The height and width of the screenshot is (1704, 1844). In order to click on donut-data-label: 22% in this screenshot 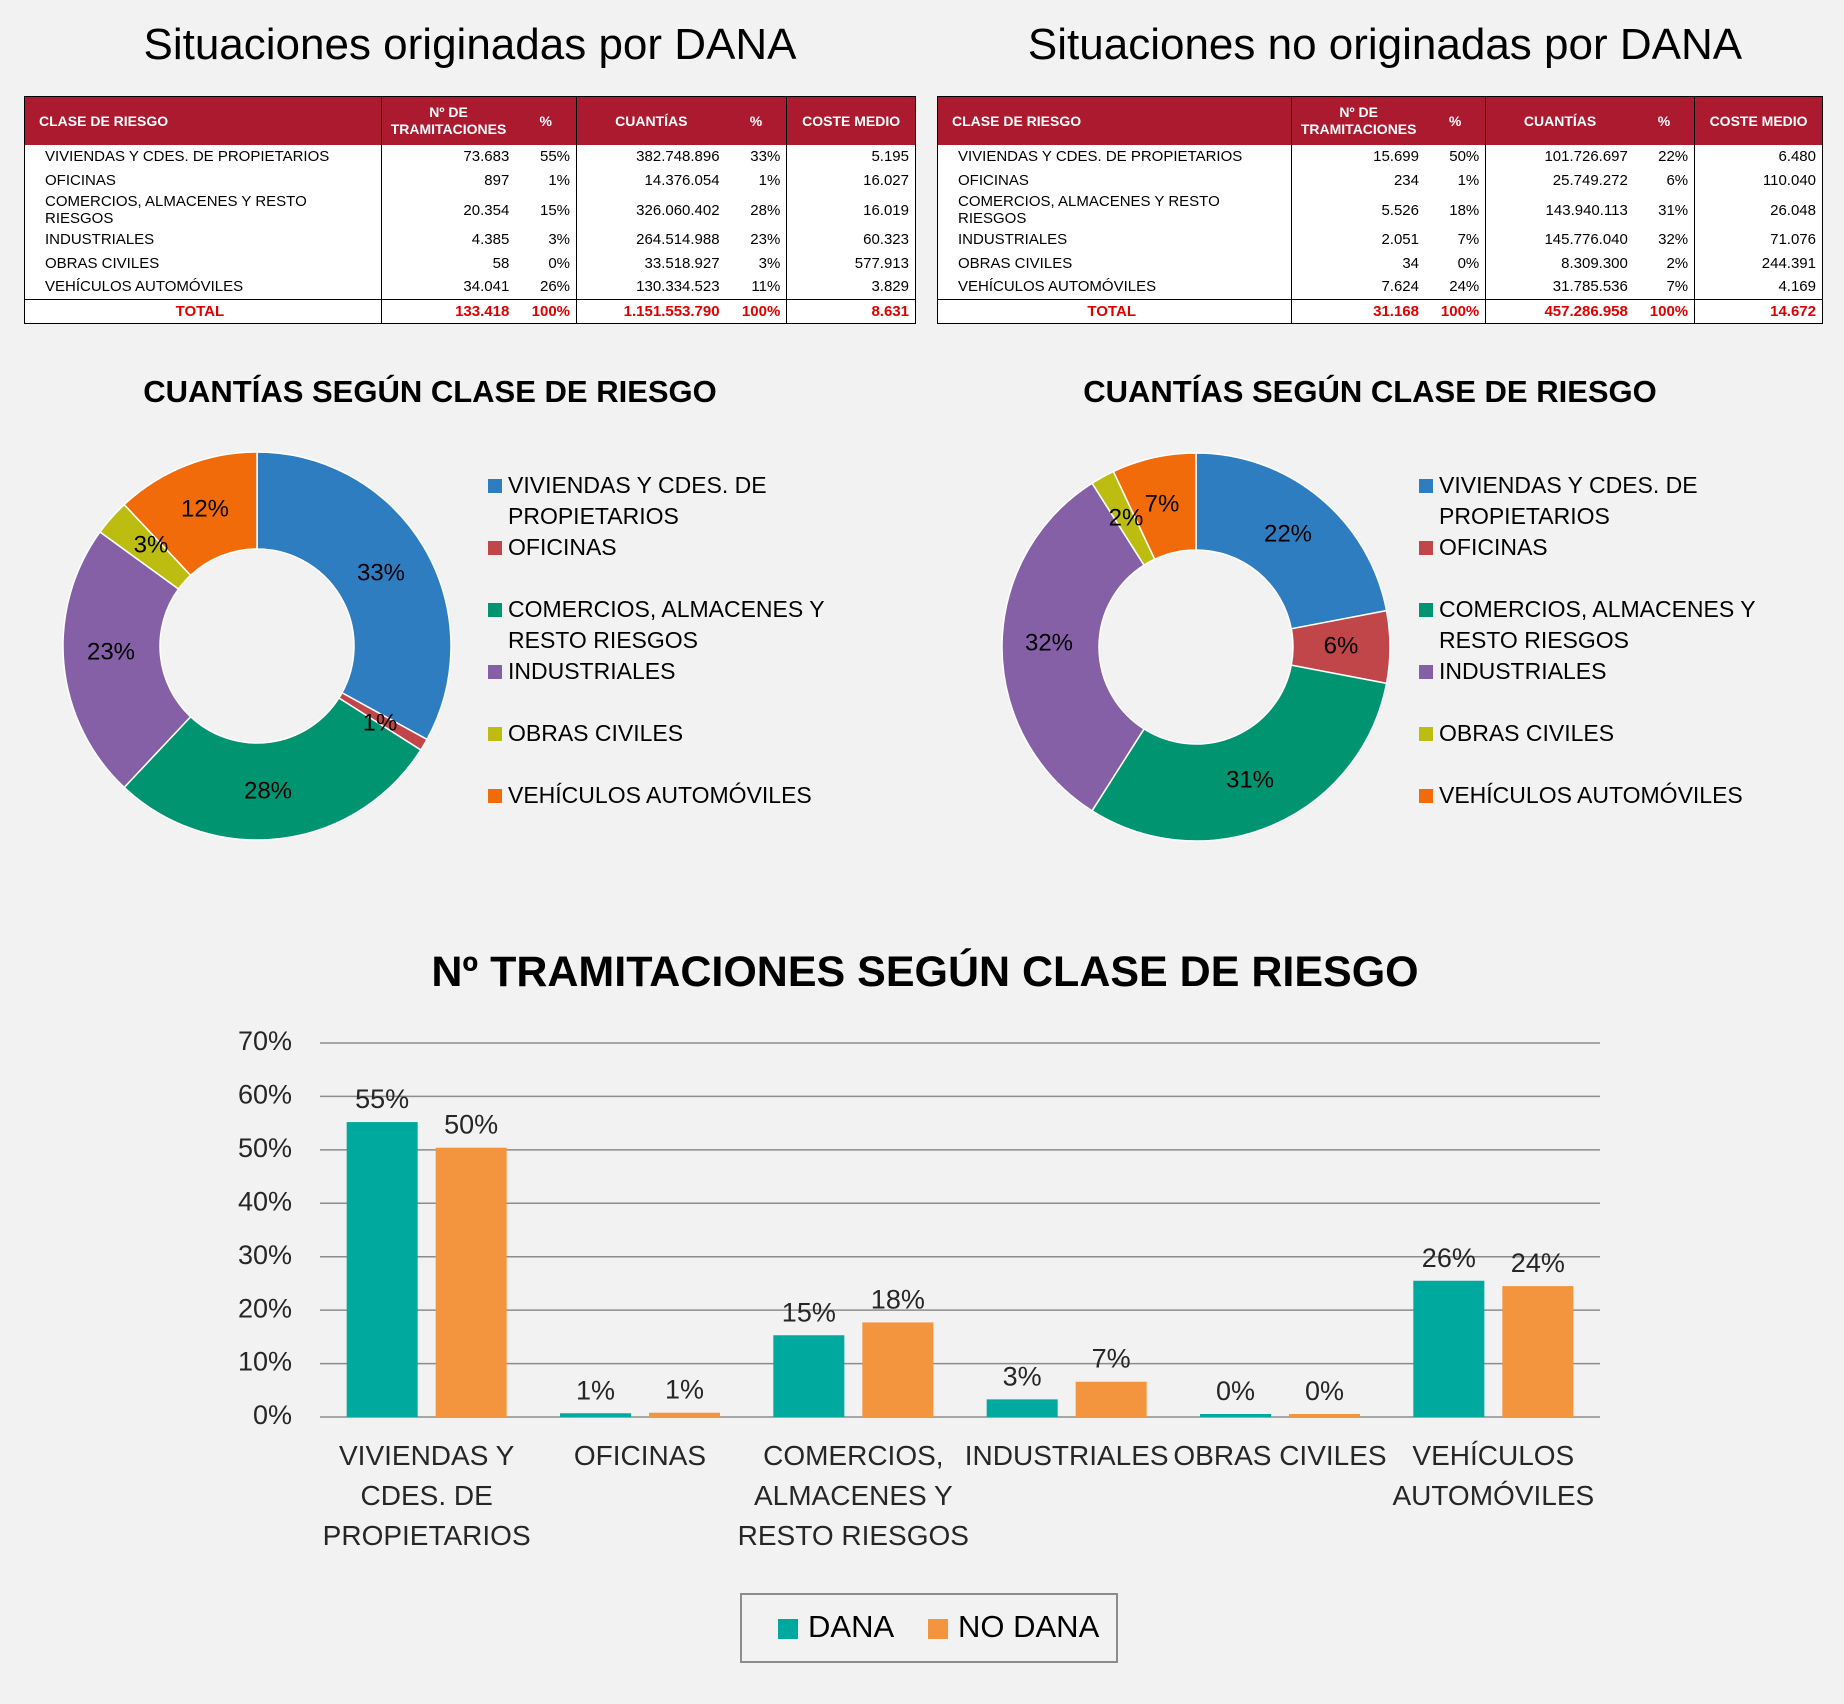, I will do `click(1288, 533)`.